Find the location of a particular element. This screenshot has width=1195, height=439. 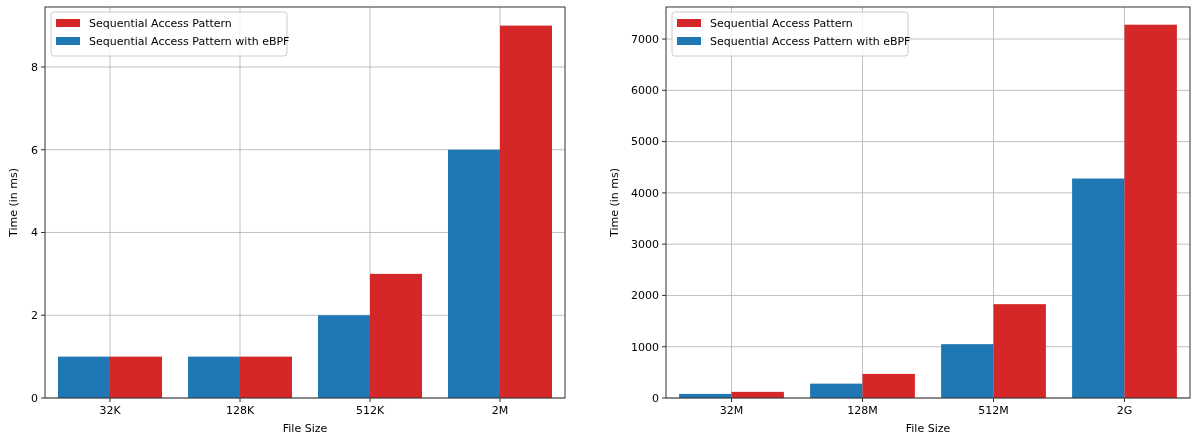

y-tick-label: 1000 is located at coordinates (645, 347).